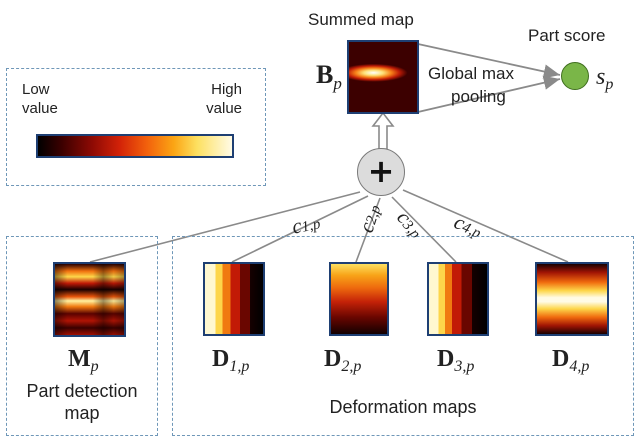  What do you see at coordinates (337, 83) in the screenshot?
I see `summed-map-symbol-sub: p` at bounding box center [337, 83].